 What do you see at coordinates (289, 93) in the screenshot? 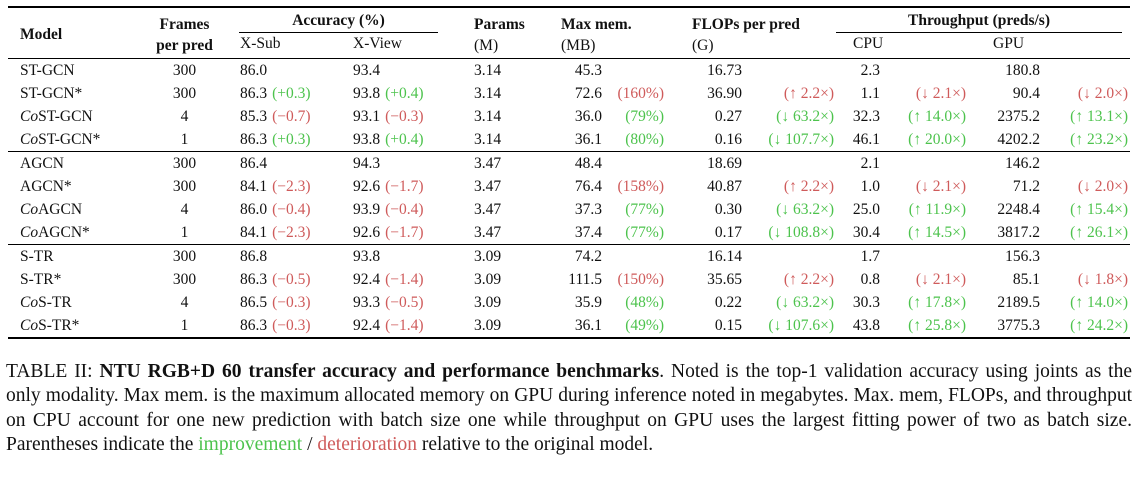
I see `cell-xsub: 86.3 (+0.3)` at bounding box center [289, 93].